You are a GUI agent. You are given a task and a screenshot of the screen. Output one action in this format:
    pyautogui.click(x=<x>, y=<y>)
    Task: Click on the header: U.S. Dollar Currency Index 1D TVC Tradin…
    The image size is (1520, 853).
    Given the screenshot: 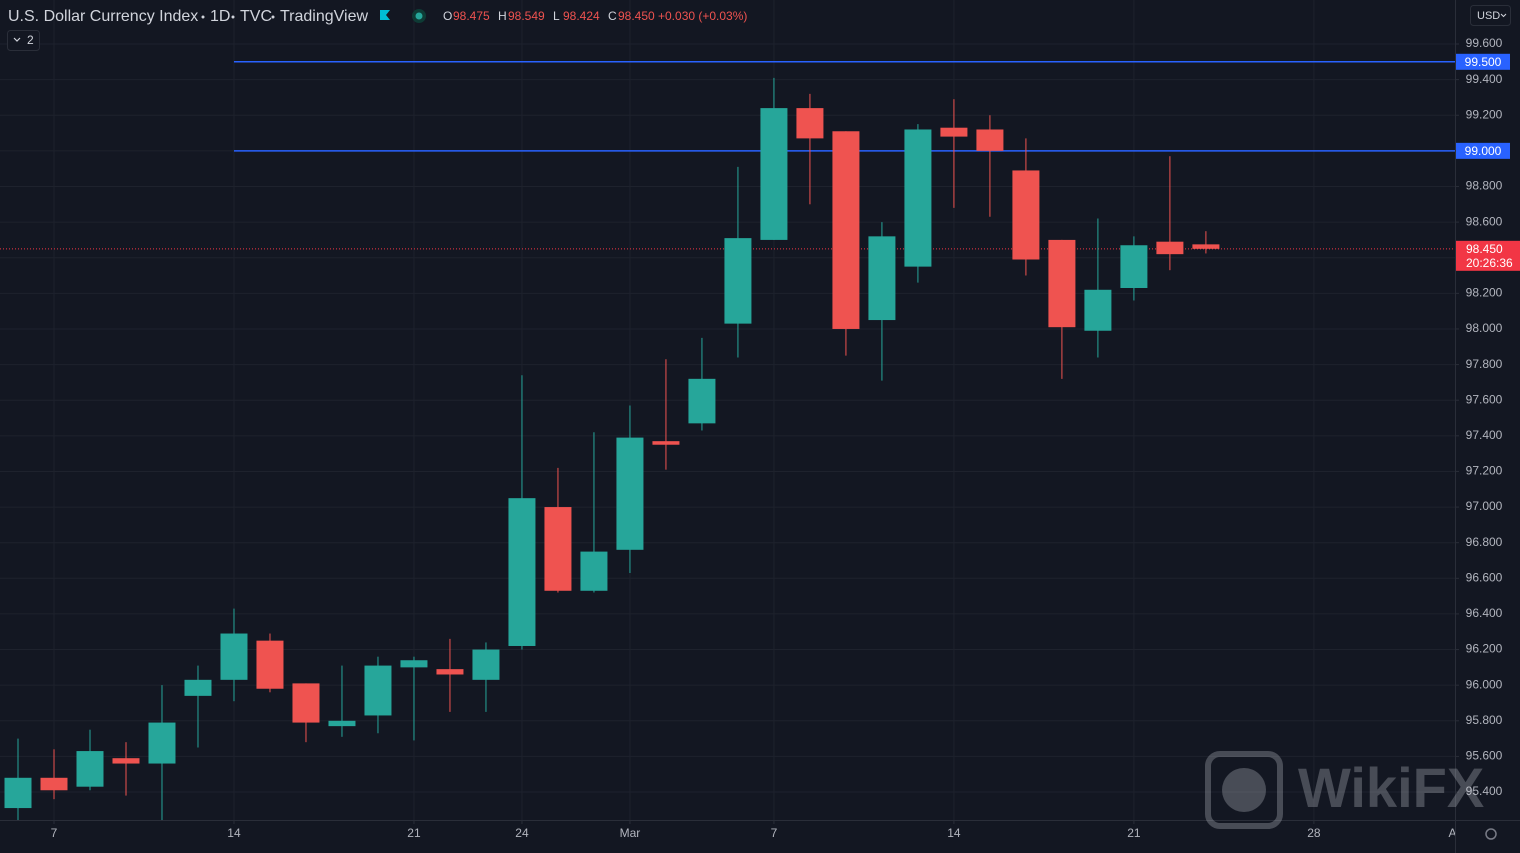 What is the action you would take?
    pyautogui.click(x=217, y=16)
    